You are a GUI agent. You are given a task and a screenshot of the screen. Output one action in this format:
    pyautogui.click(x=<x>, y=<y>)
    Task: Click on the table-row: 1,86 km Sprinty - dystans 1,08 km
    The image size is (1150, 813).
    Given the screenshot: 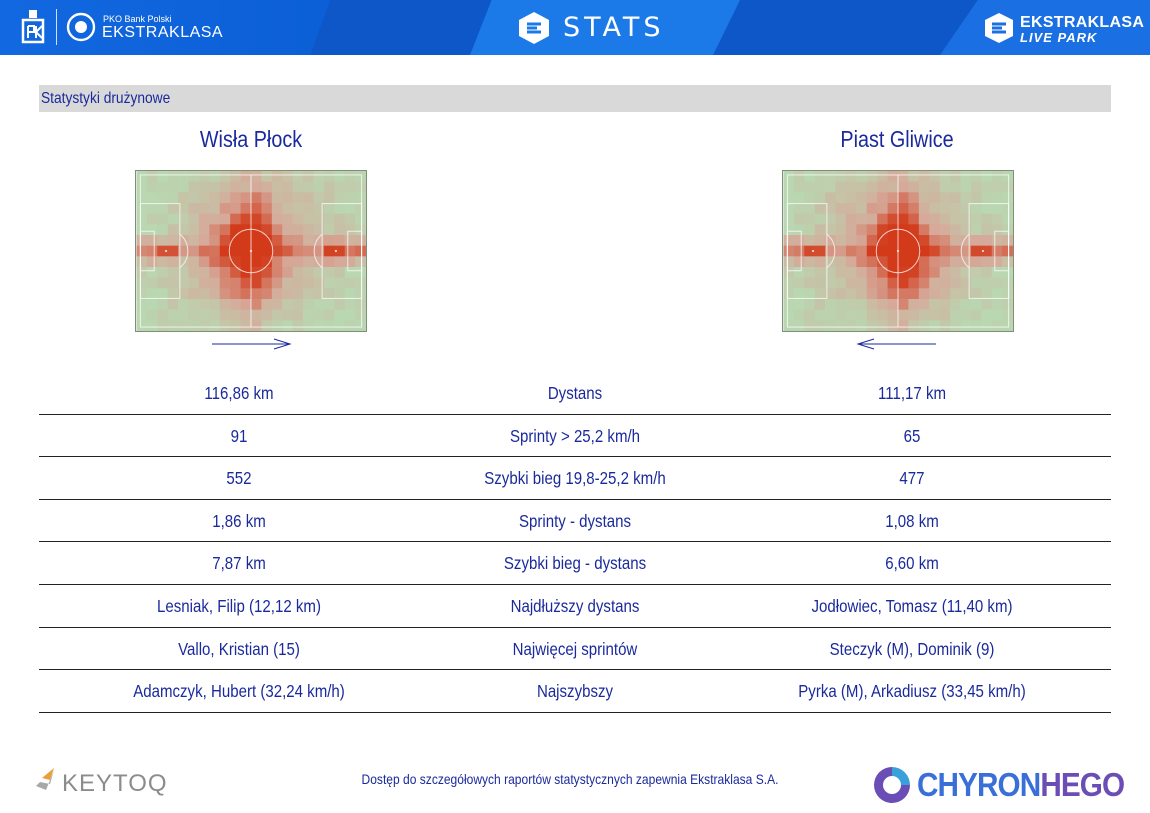 What is the action you would take?
    pyautogui.click(x=575, y=521)
    